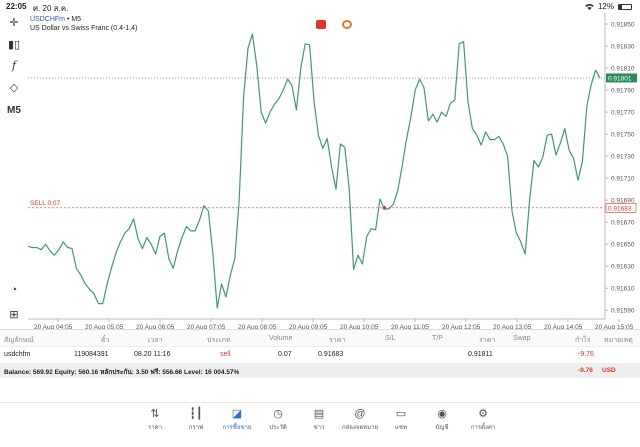  I want to click on y-tick-label: 0.91590, so click(623, 311).